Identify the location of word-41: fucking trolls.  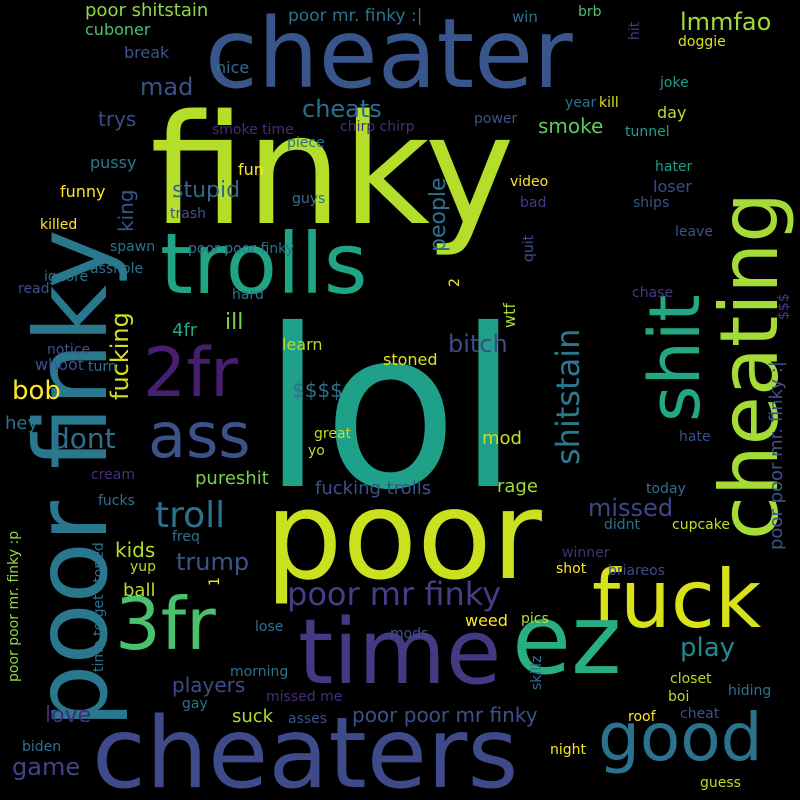
(373, 488).